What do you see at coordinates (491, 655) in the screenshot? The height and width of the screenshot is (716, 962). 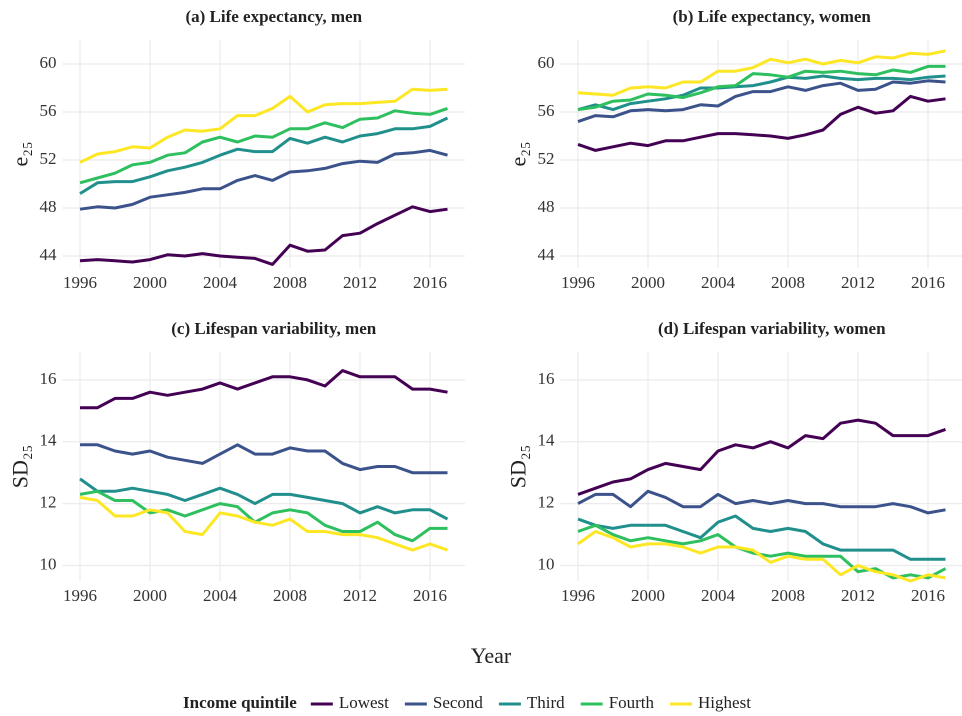 I see `x-axis-label: Year` at bounding box center [491, 655].